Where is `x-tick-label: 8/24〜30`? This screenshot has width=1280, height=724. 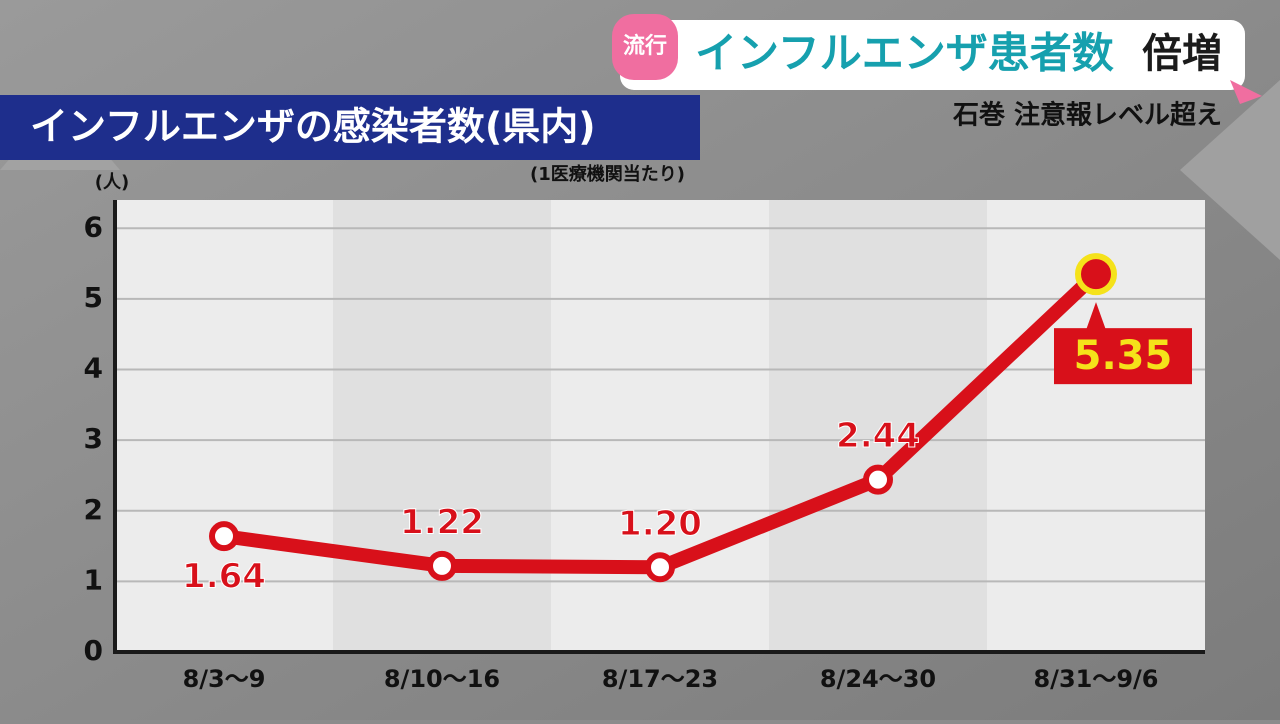
x-tick-label: 8/24〜30 is located at coordinates (878, 679).